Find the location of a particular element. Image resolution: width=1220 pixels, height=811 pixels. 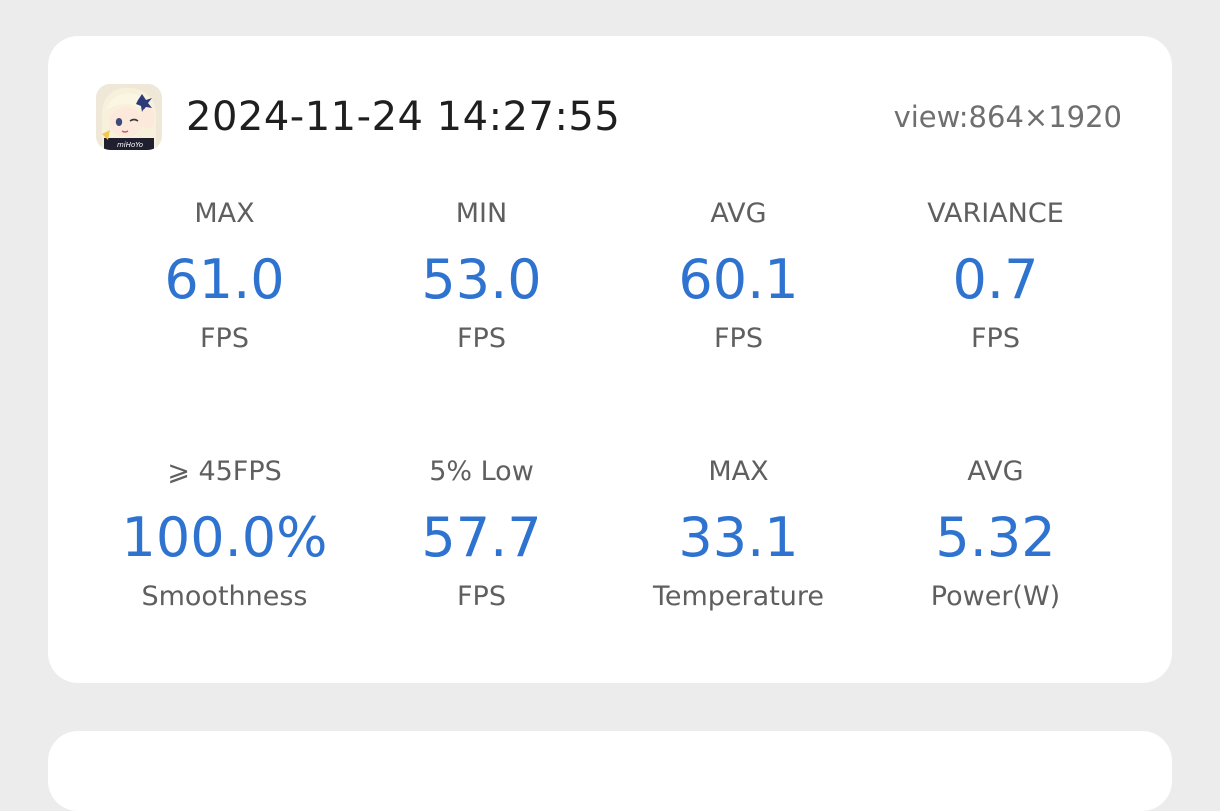

character-avatar-icon: miHoYo is located at coordinates (129, 117).